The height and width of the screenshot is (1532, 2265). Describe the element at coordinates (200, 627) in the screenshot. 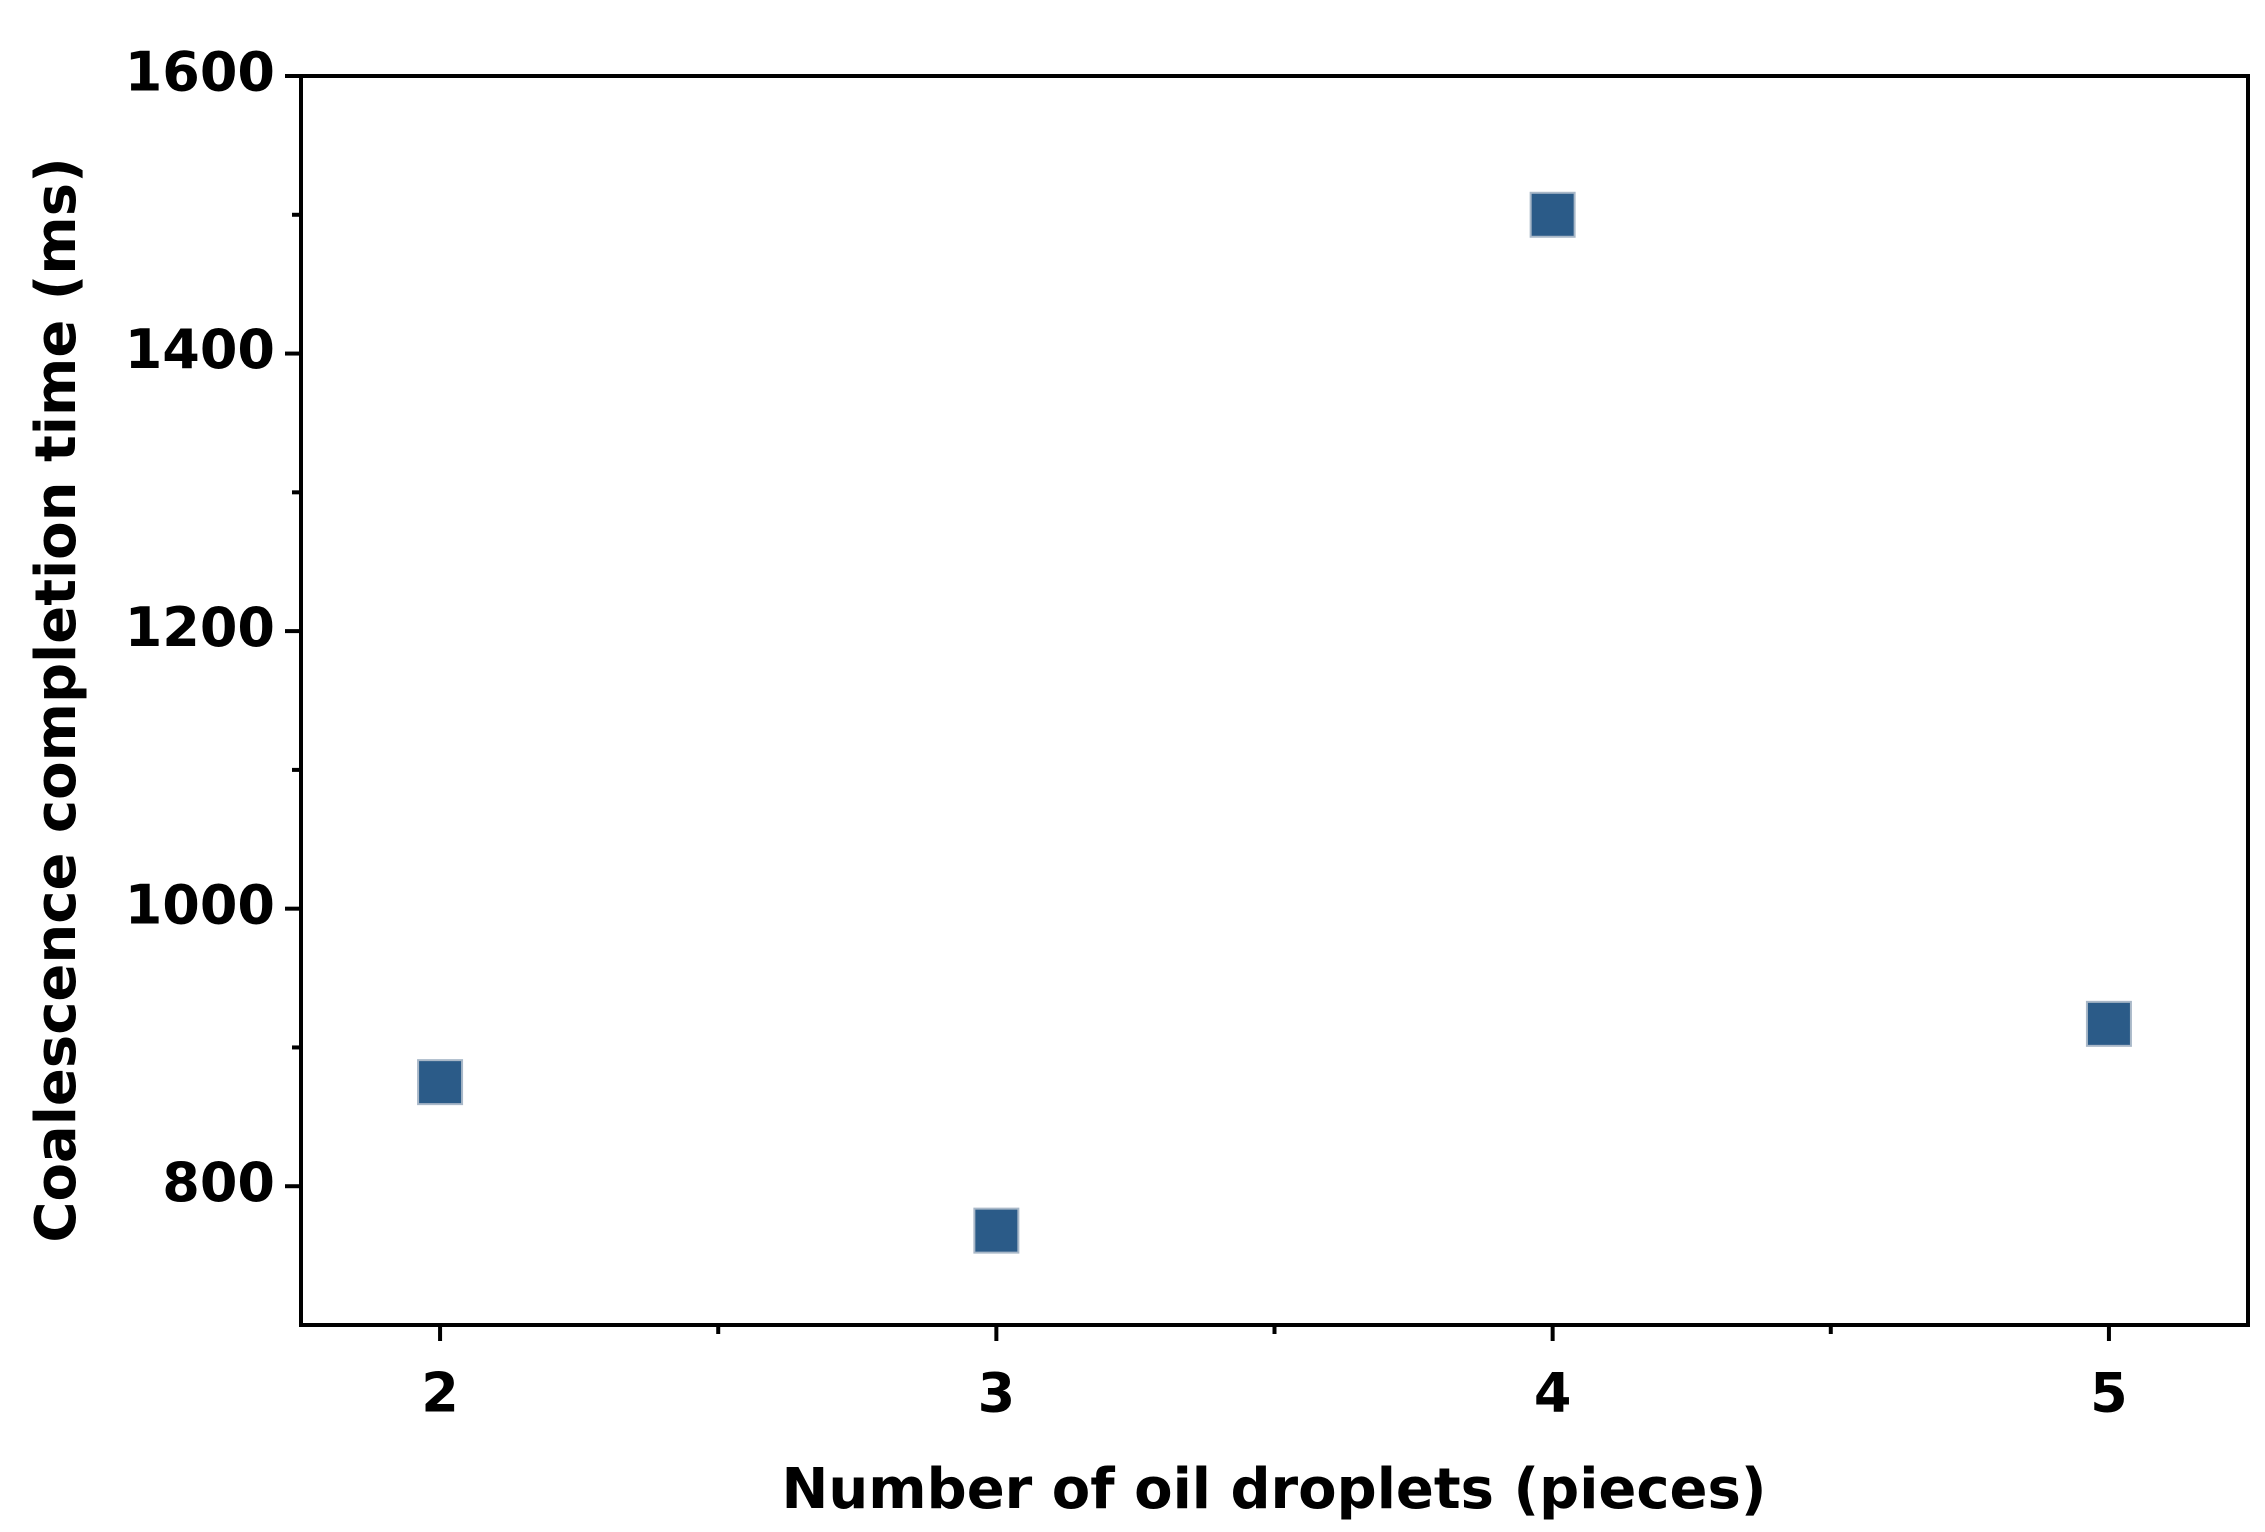

I see `y-tick-label: 1200` at that location.